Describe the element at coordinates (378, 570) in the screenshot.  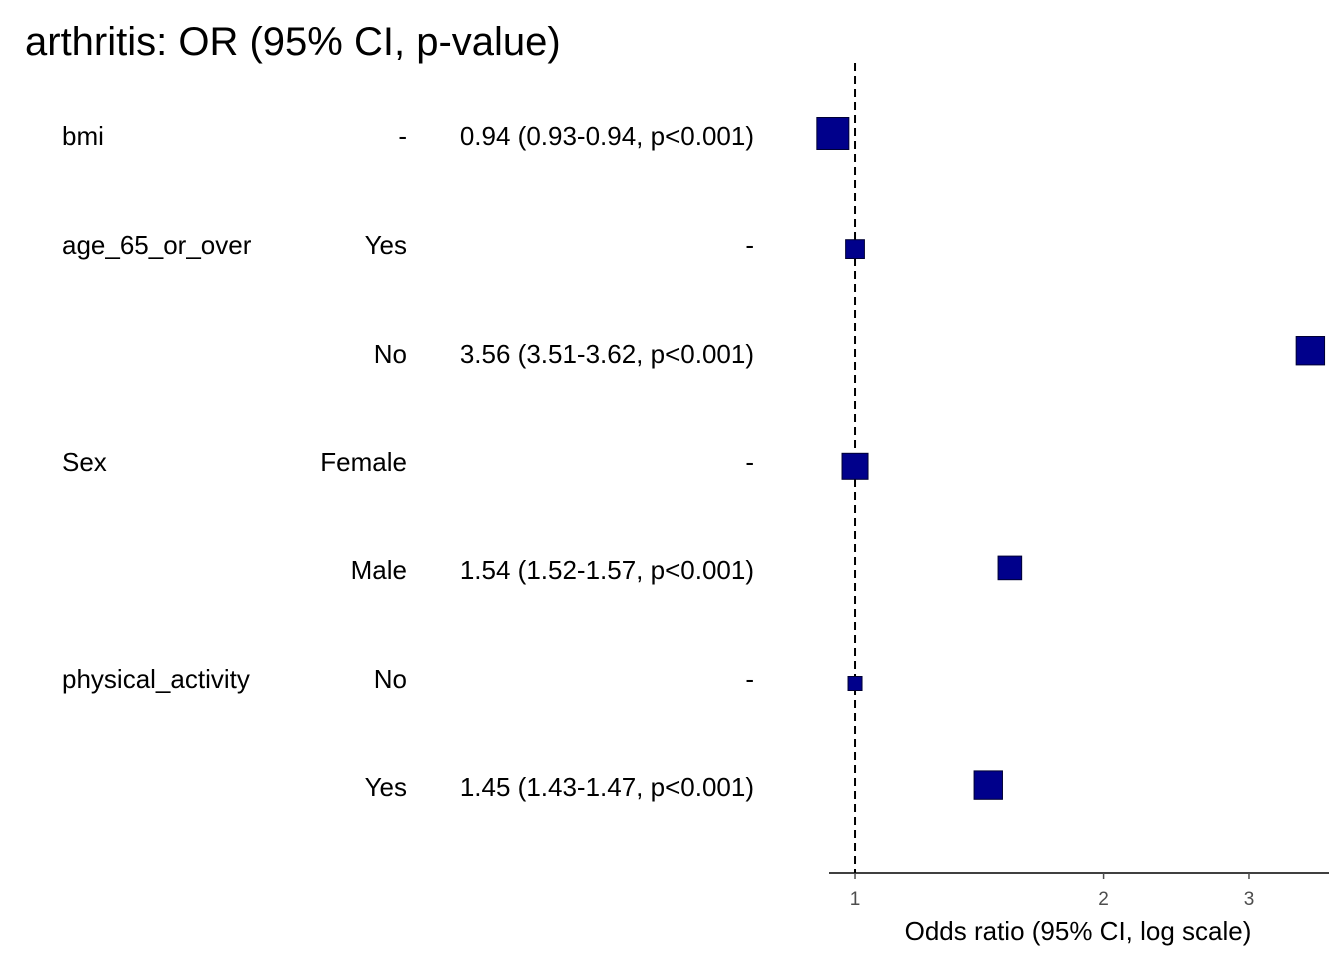
I see `level-label: Male` at that location.